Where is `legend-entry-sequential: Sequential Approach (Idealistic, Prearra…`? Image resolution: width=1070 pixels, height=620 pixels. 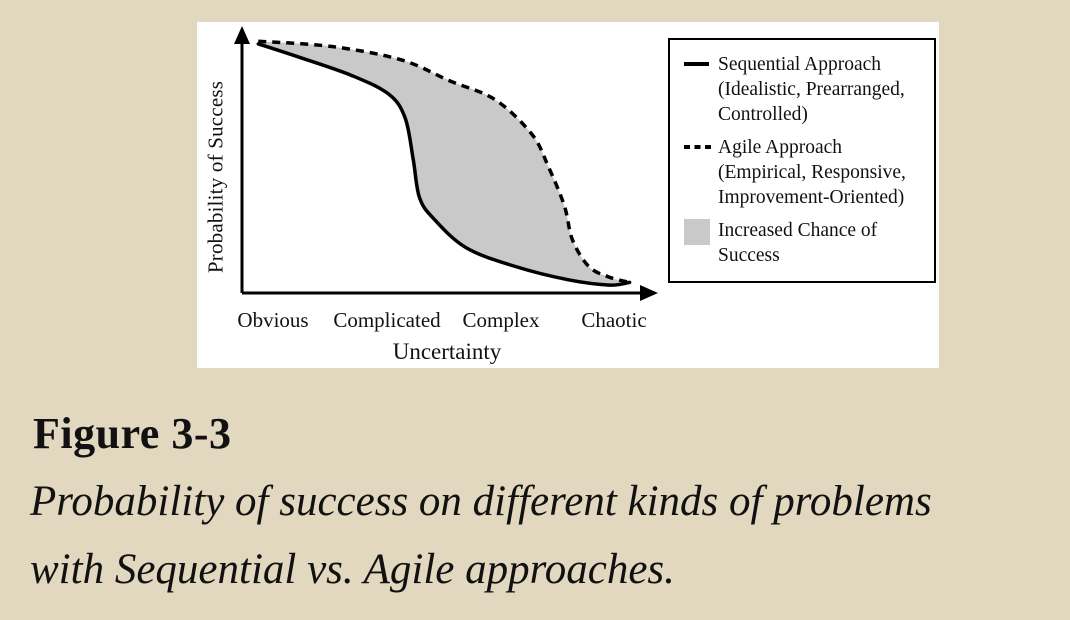
legend-entry-sequential: Sequential Approach (Idealistic, Prearra… is located at coordinates (805, 89).